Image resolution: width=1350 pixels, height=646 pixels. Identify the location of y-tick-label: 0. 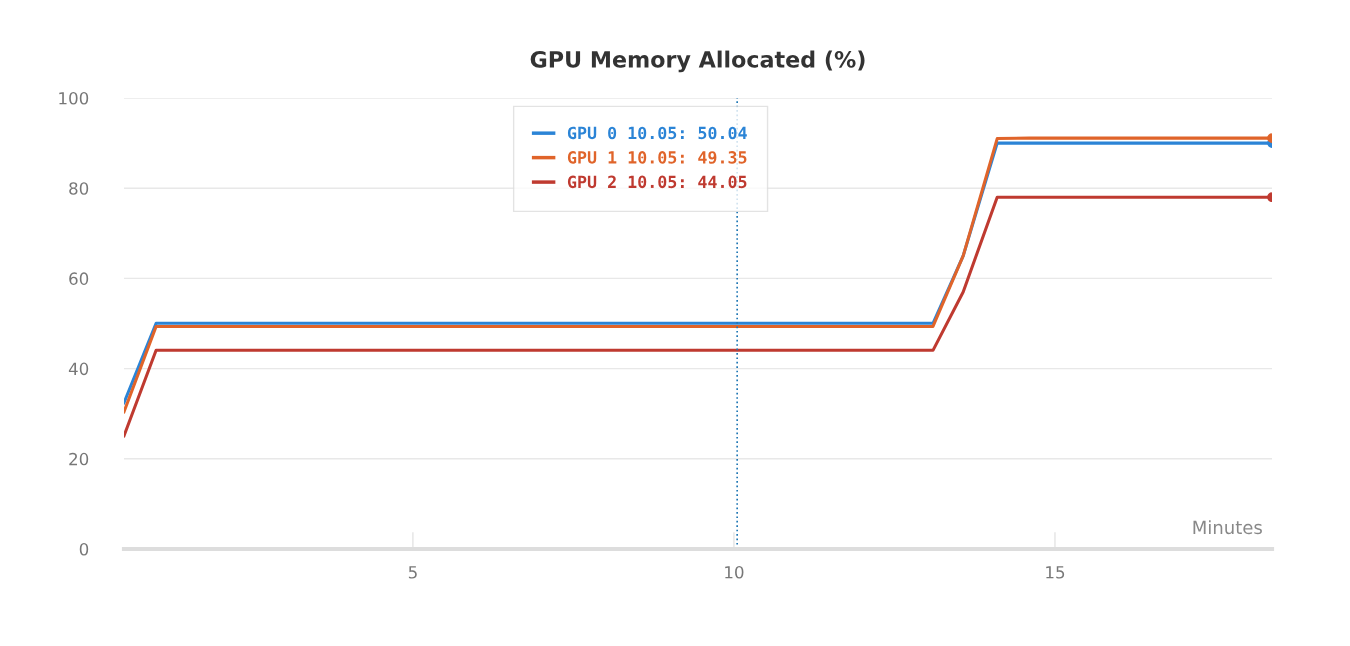
(84, 549).